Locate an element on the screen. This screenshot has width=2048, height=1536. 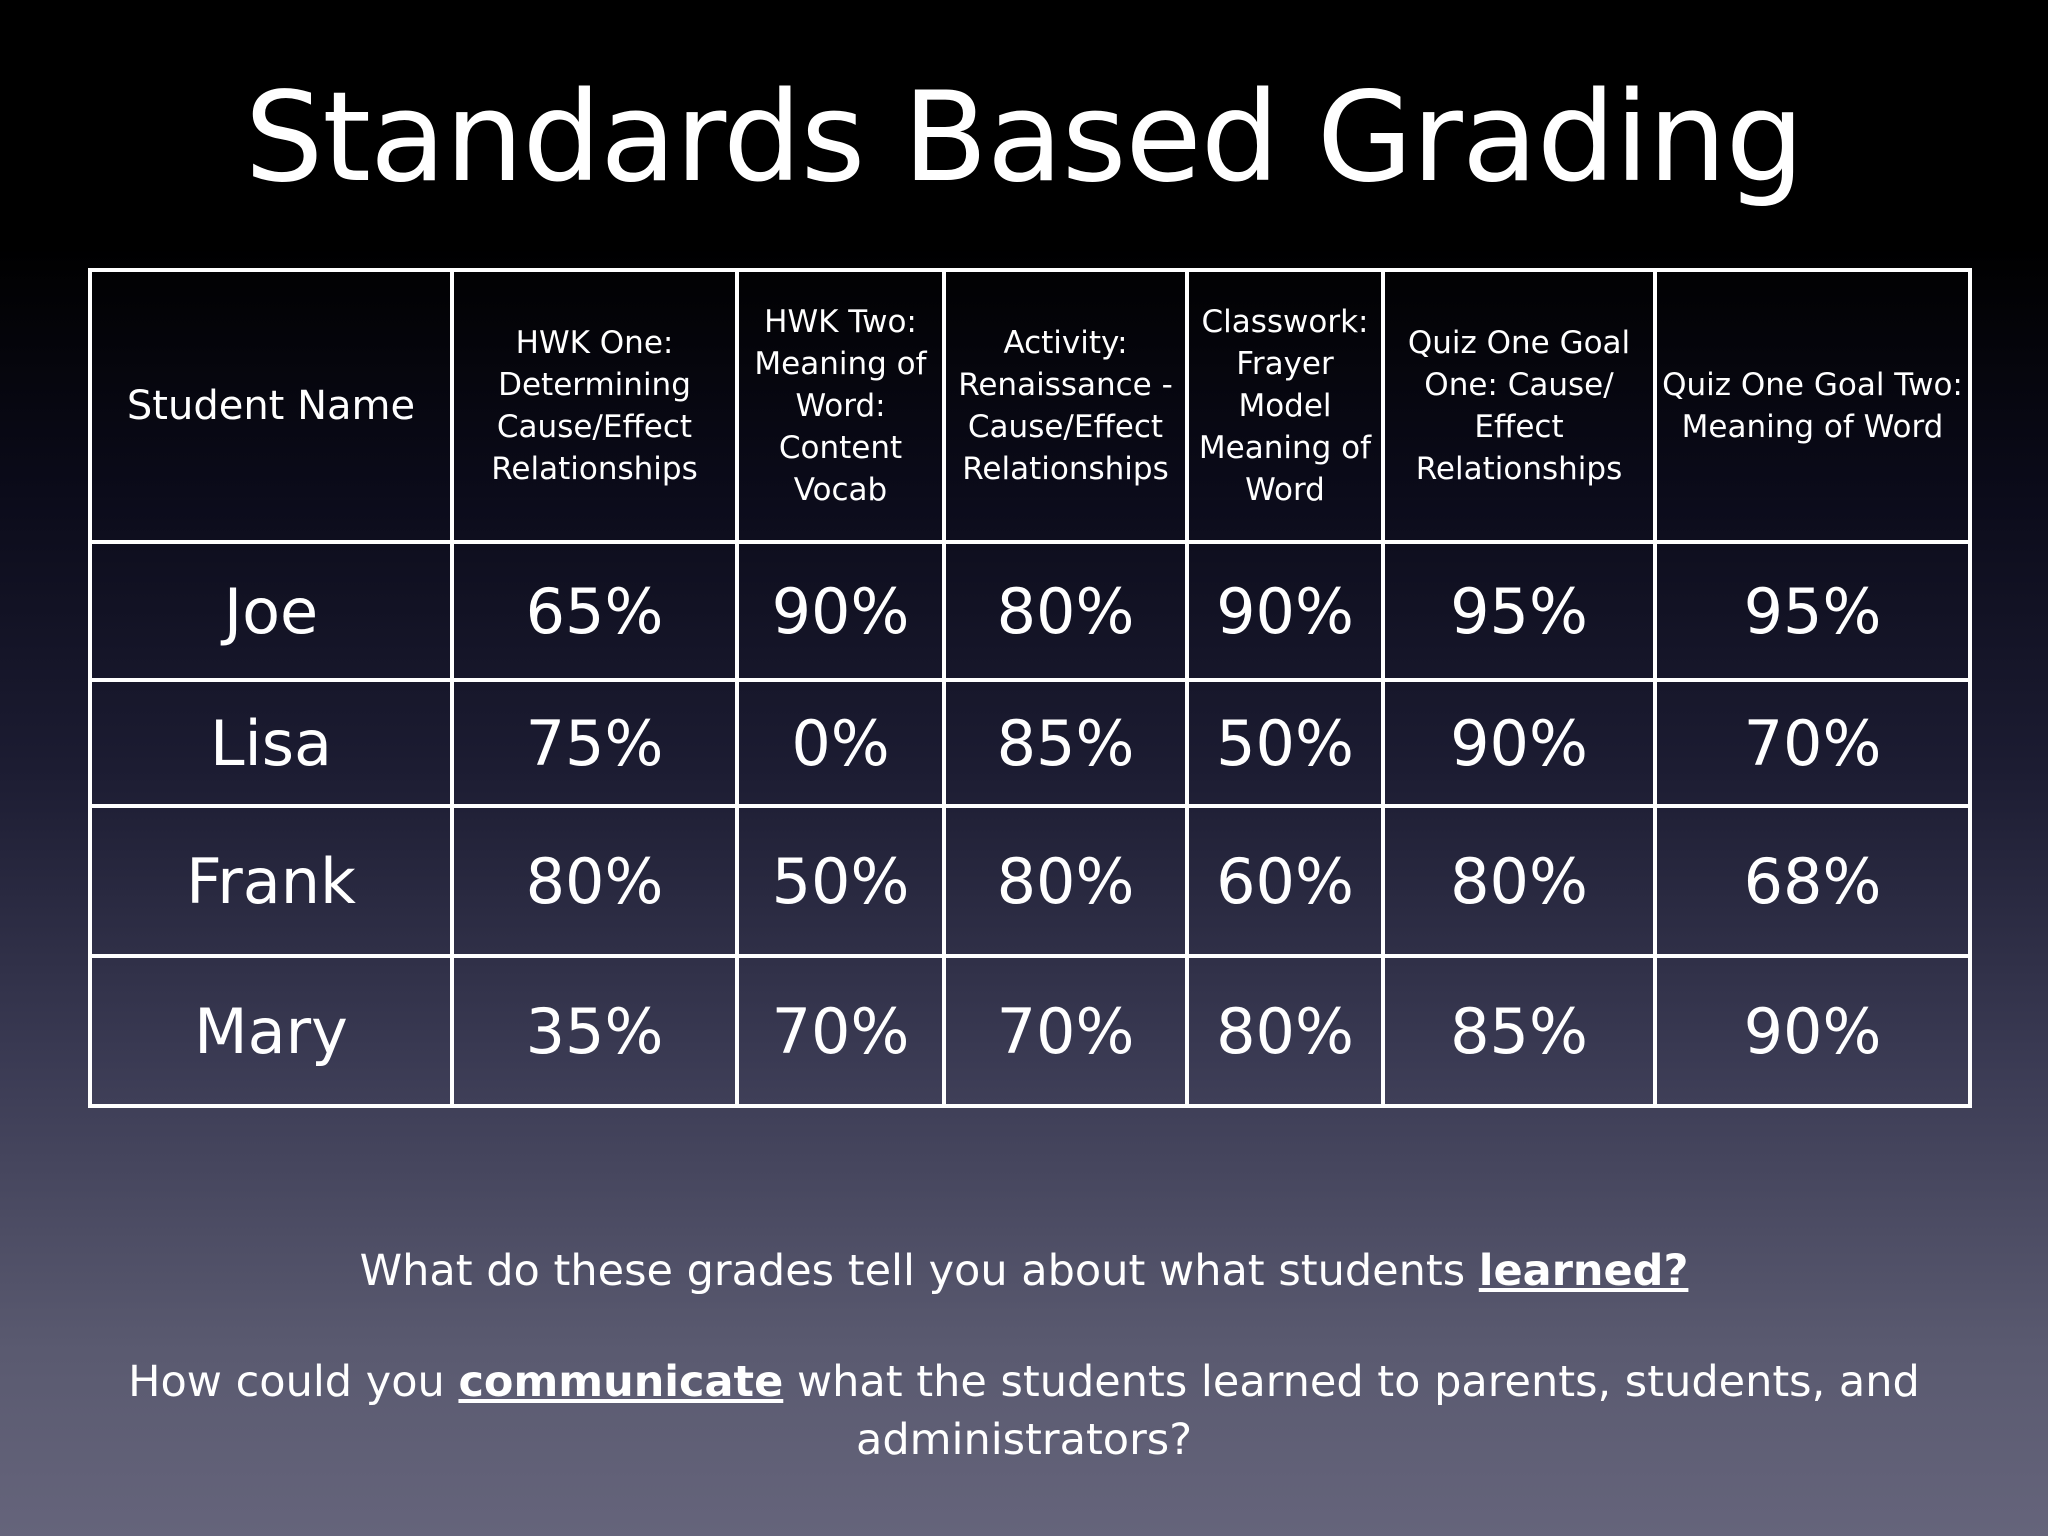
table-row: Joe 65% 90% 80% 90% 95% 95% is located at coordinates (1030, 611).